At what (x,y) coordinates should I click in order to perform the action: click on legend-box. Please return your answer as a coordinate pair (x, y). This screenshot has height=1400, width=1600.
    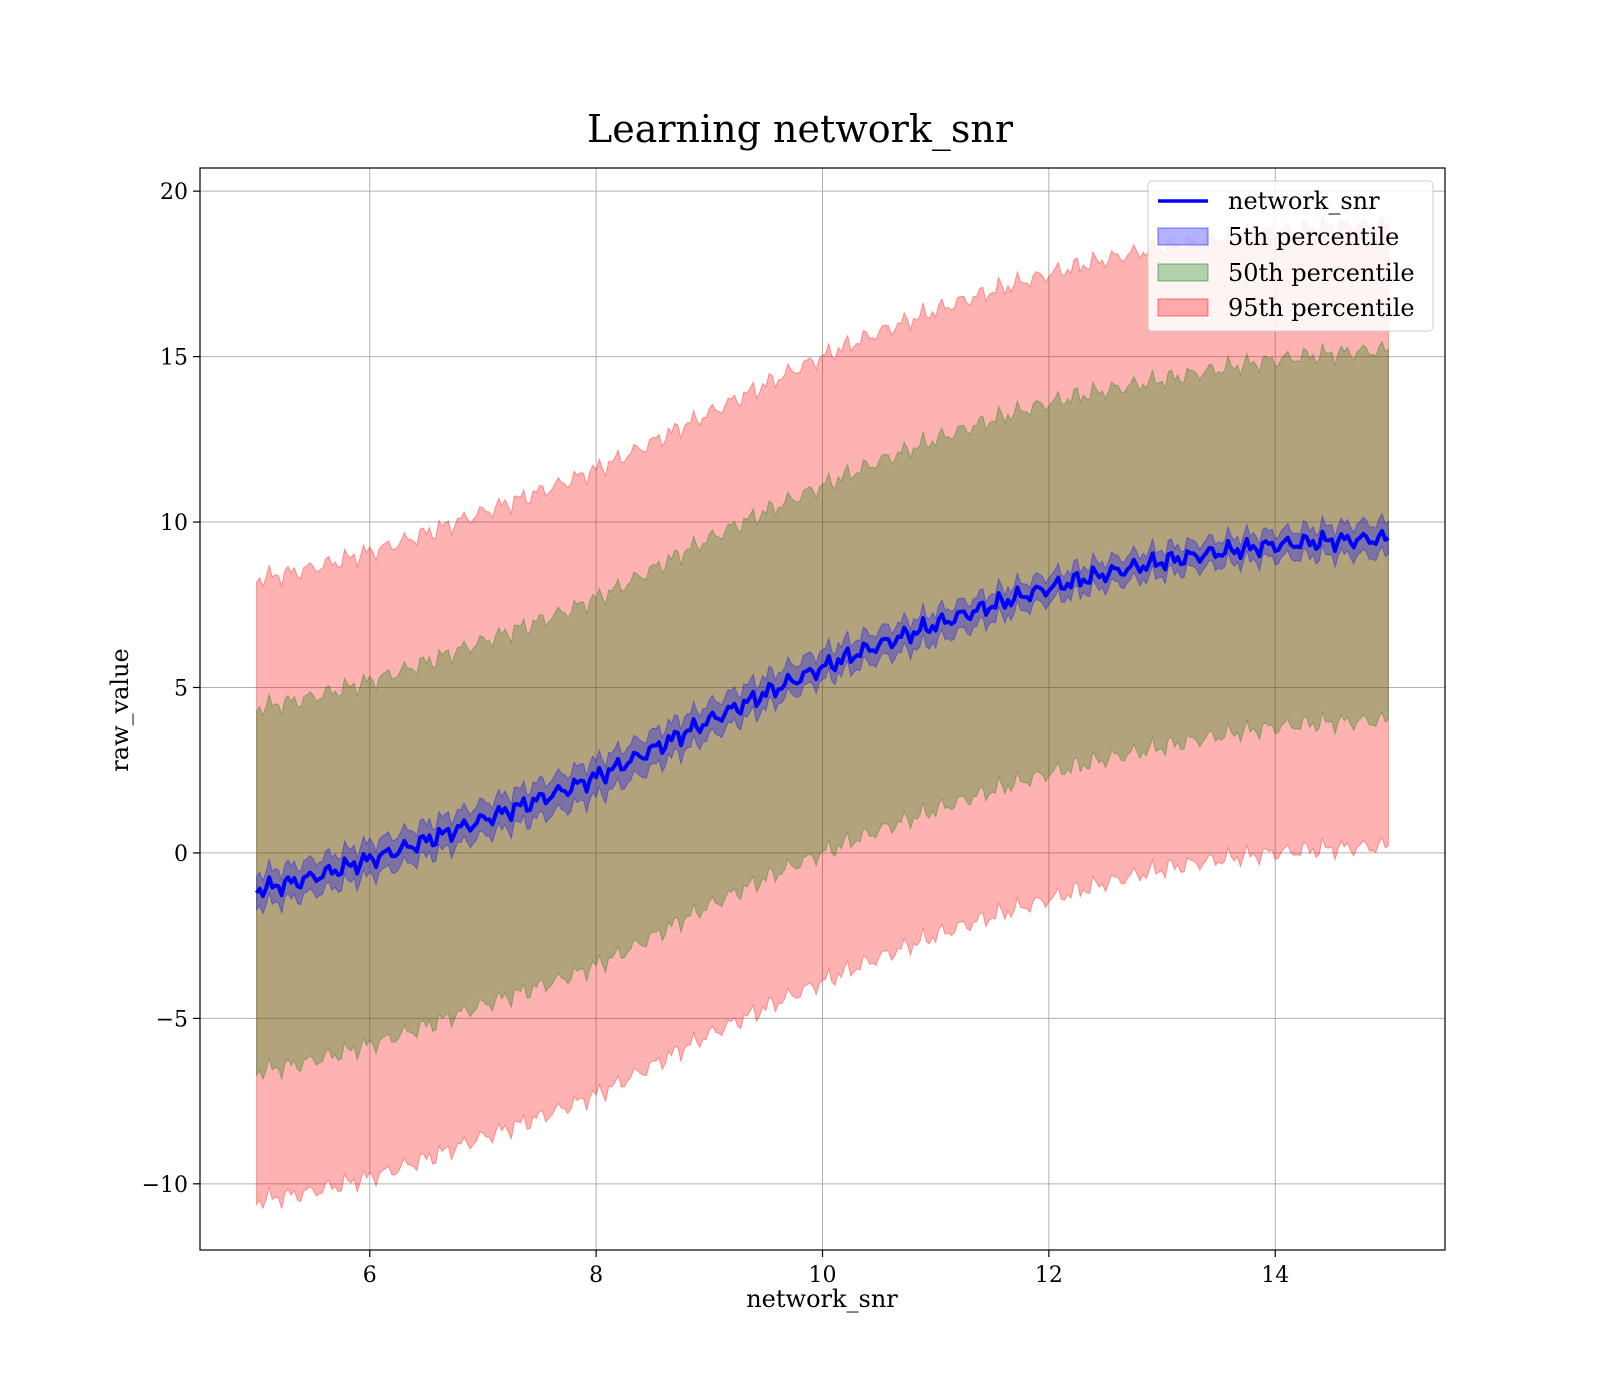
    Looking at the image, I should click on (1290, 256).